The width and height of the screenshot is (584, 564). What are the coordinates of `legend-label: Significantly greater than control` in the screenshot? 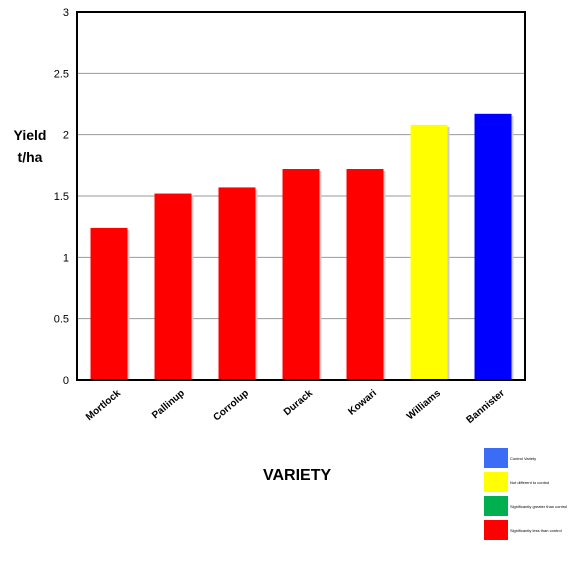 It's located at (539, 506).